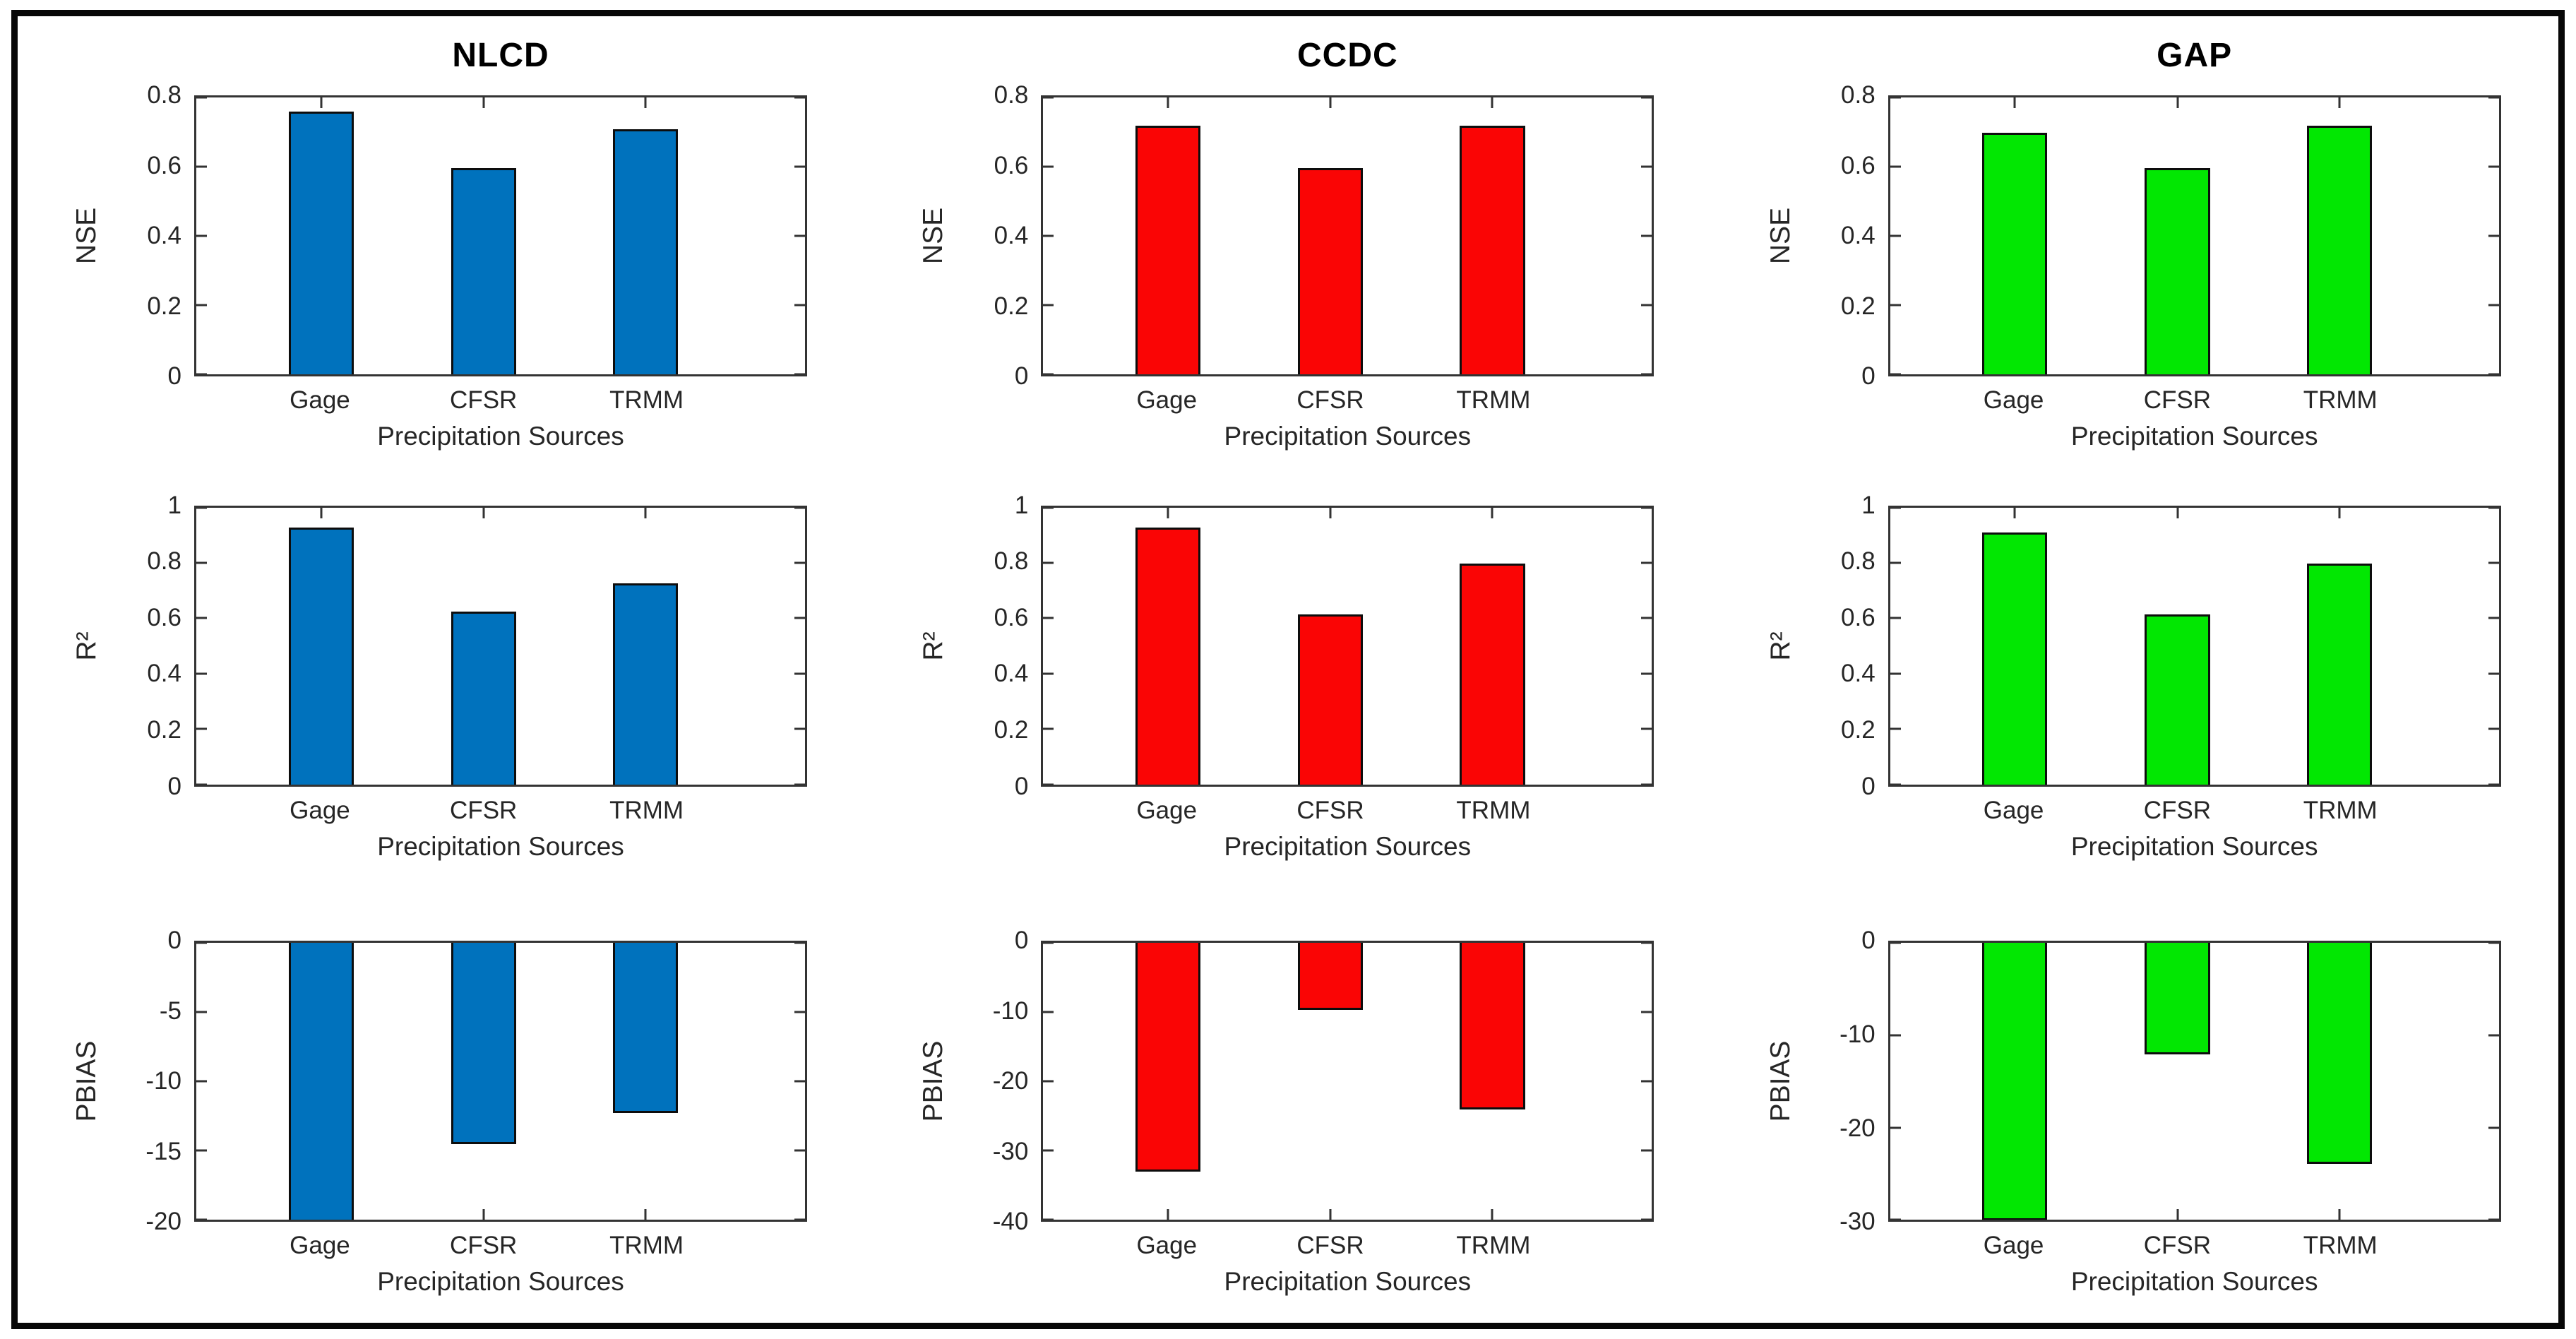 The image size is (2576, 1339). Describe the element at coordinates (500, 55) in the screenshot. I see `chart-title: NLCD` at that location.